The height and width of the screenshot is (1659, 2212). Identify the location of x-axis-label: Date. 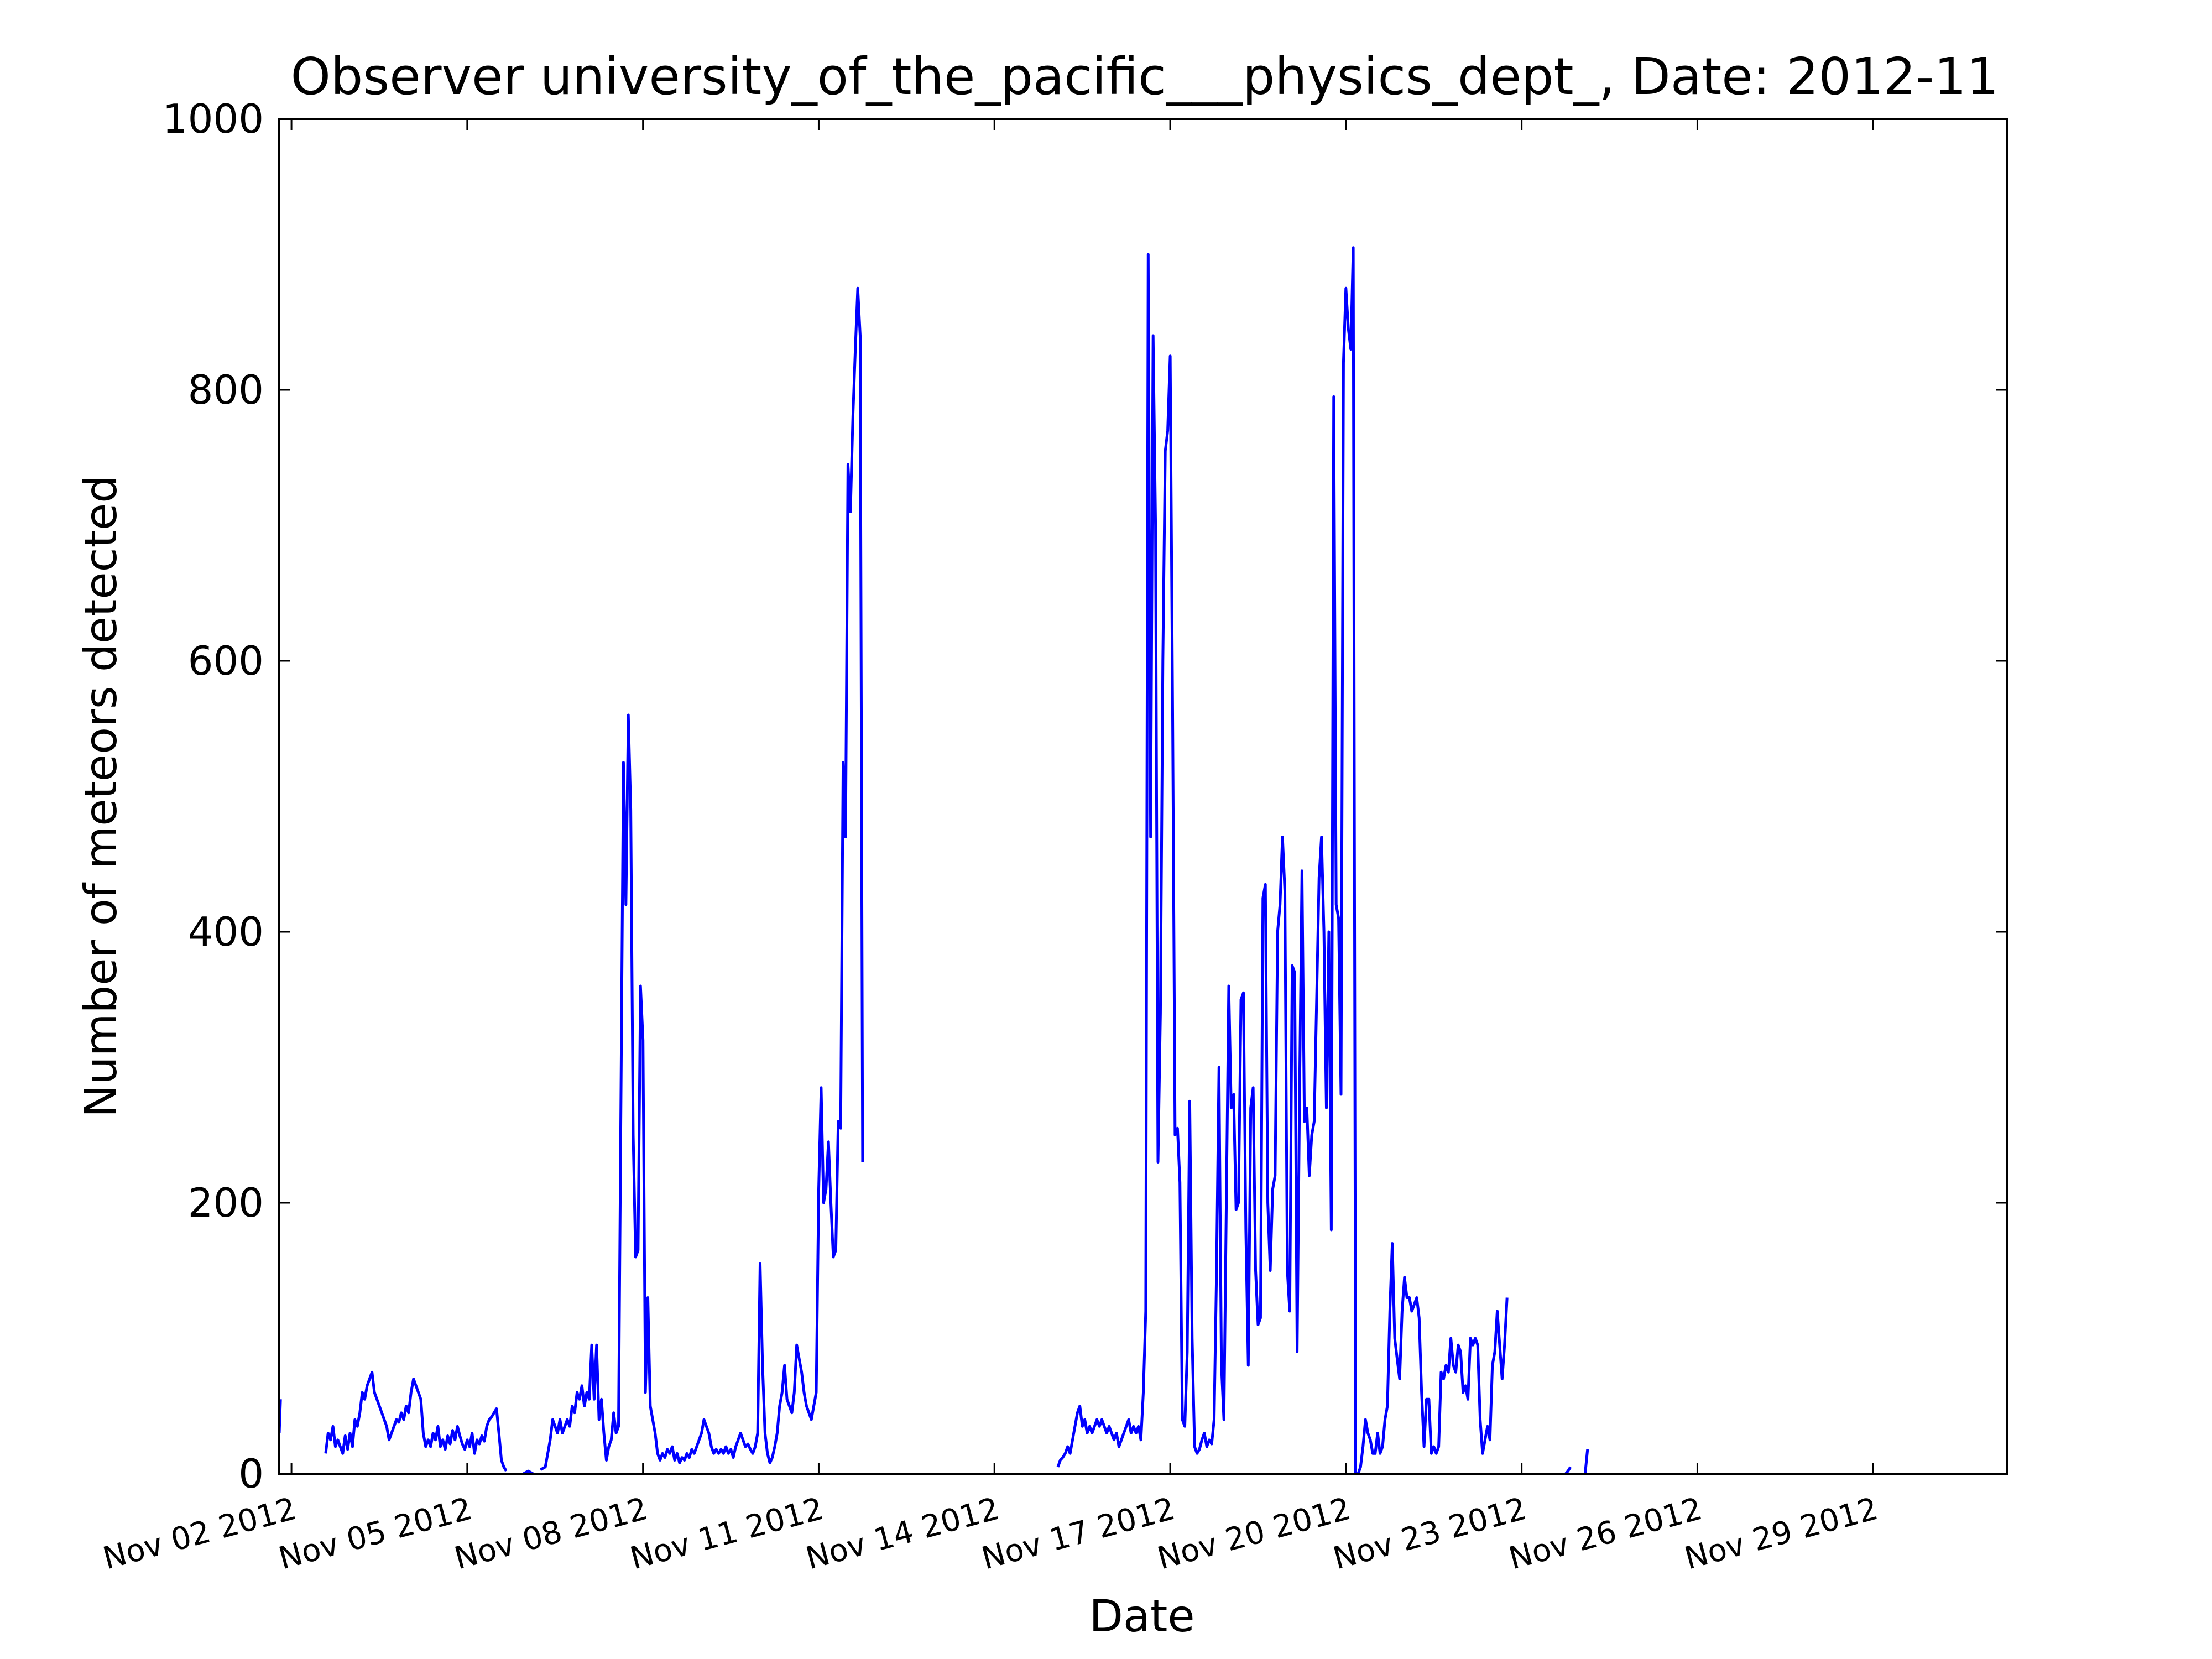
(1142, 1616).